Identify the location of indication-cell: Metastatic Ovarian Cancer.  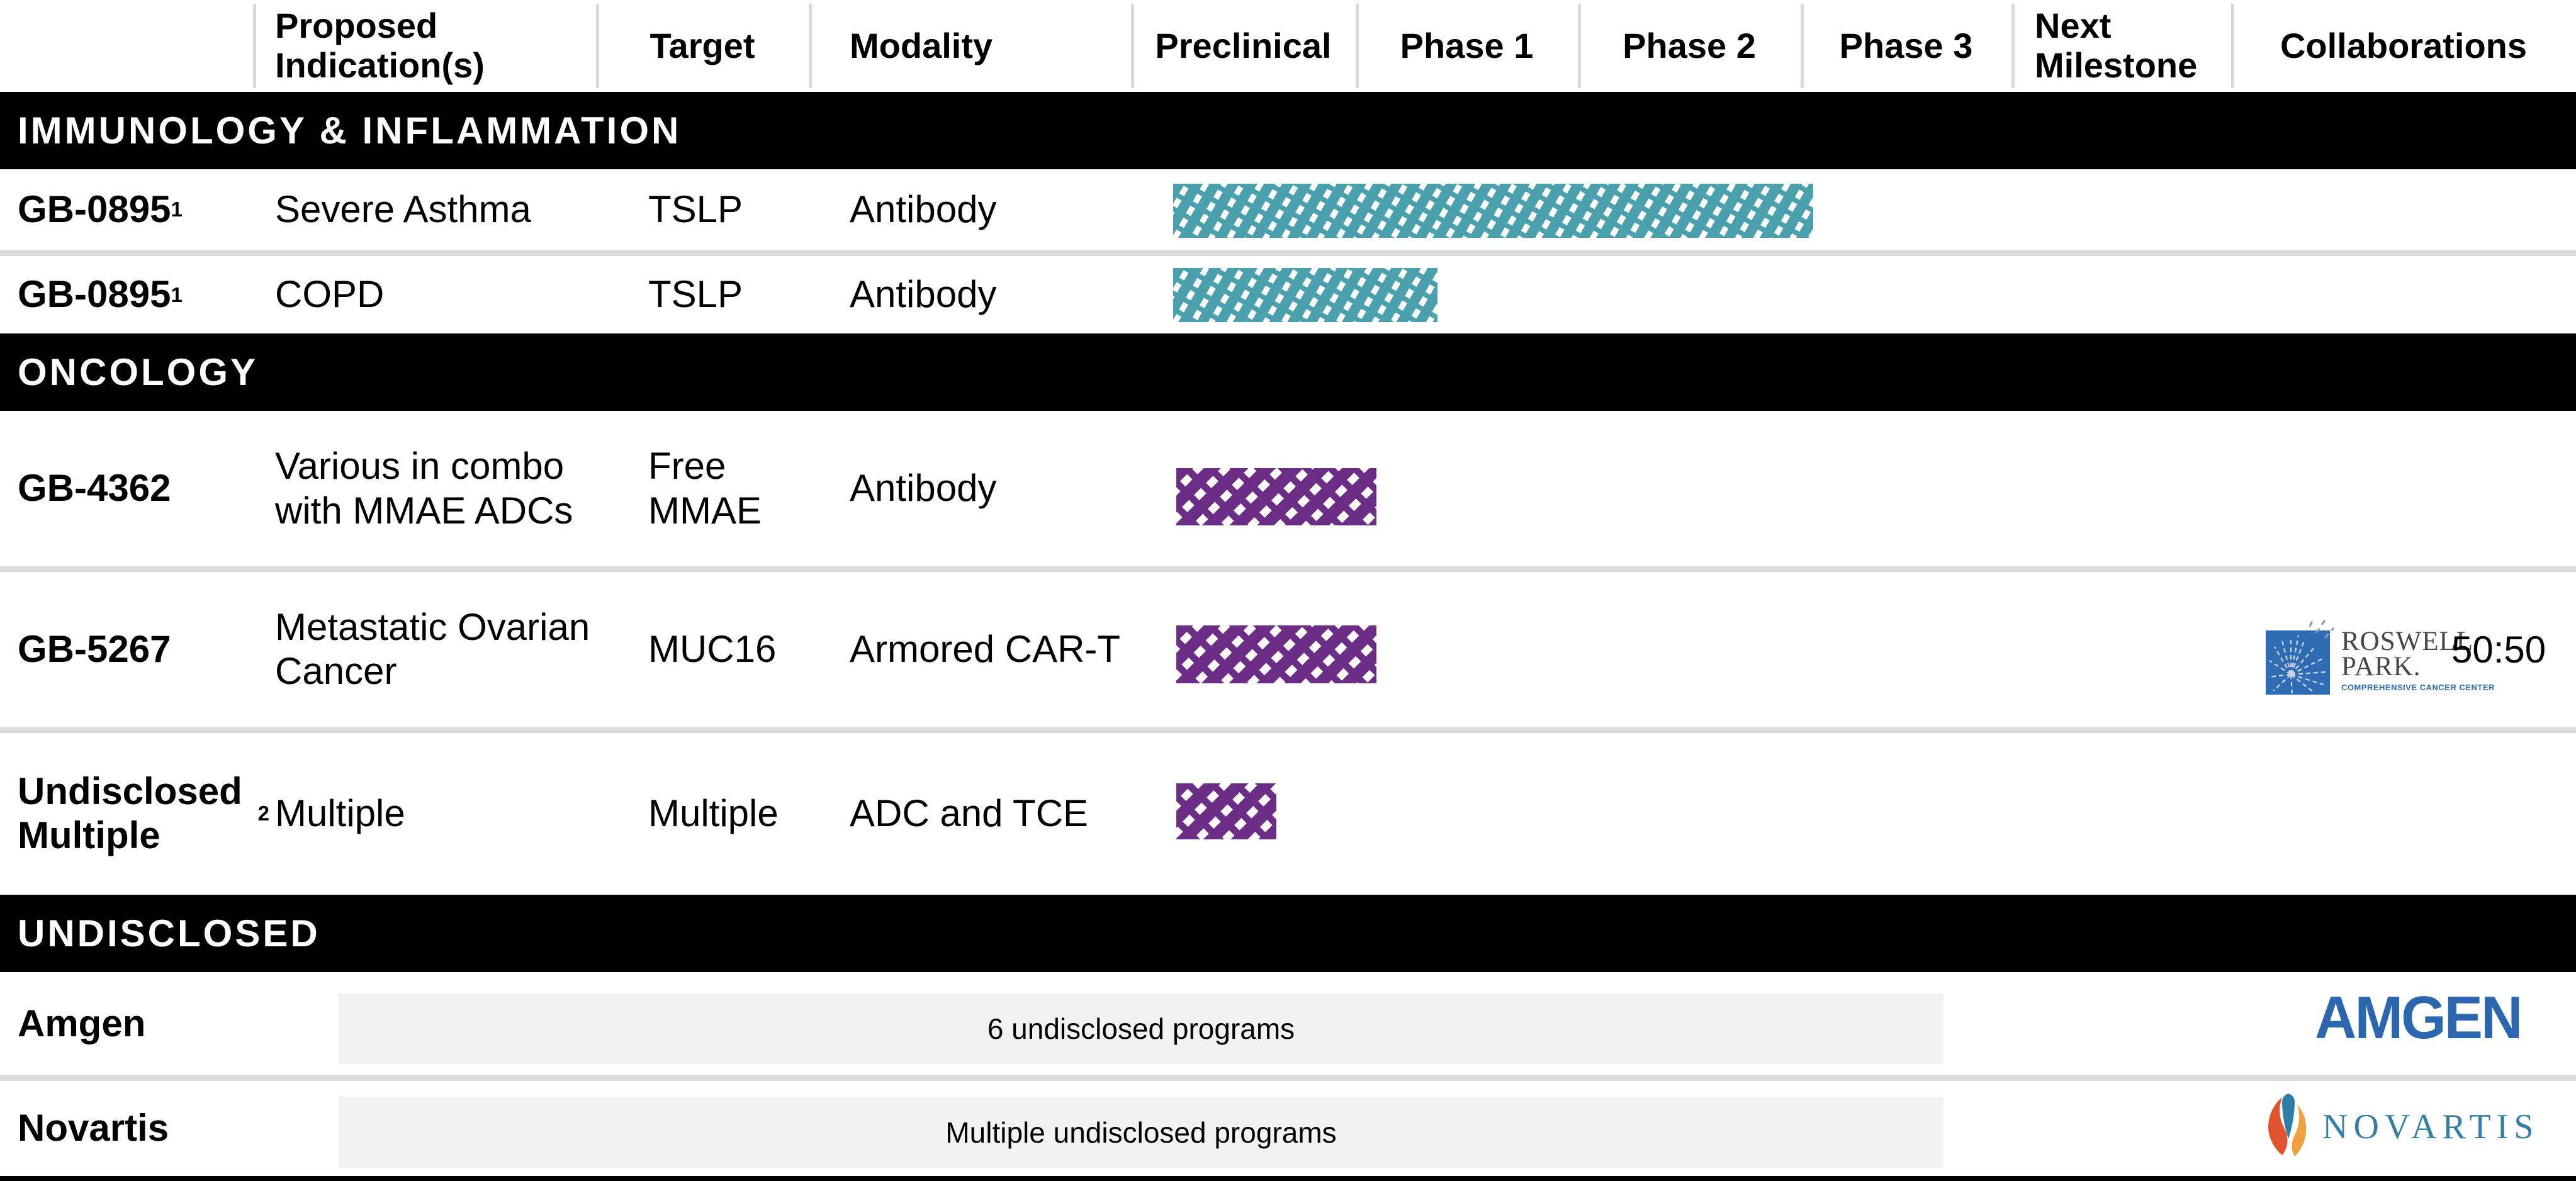
(432, 648).